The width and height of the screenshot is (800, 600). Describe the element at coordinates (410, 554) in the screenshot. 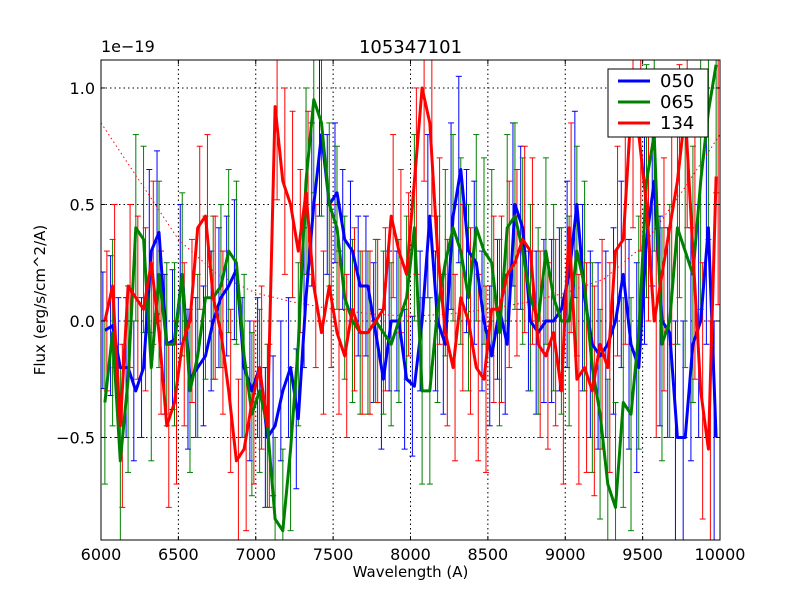

I see `x-tick-label: 8000` at that location.